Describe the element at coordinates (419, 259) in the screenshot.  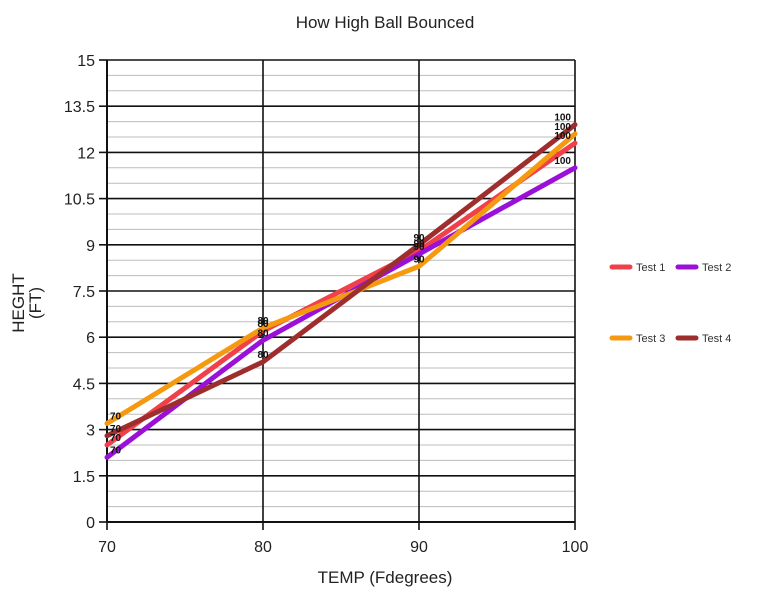
I see `data-label-test-3: 90` at that location.